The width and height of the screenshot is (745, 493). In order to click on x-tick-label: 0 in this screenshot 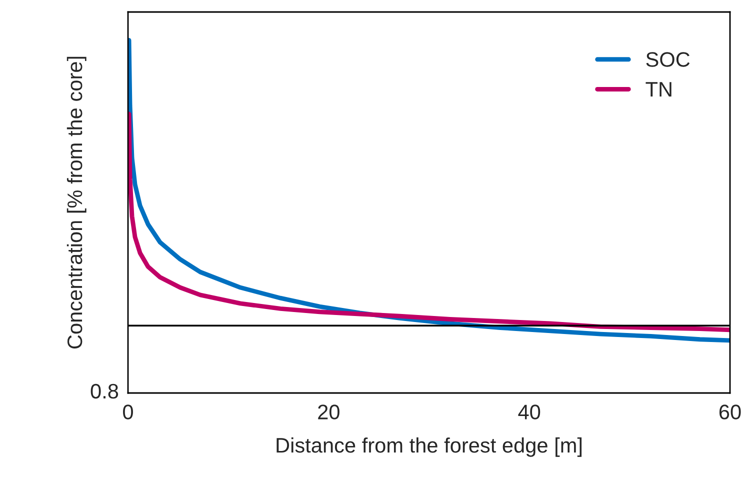, I will do `click(128, 412)`.